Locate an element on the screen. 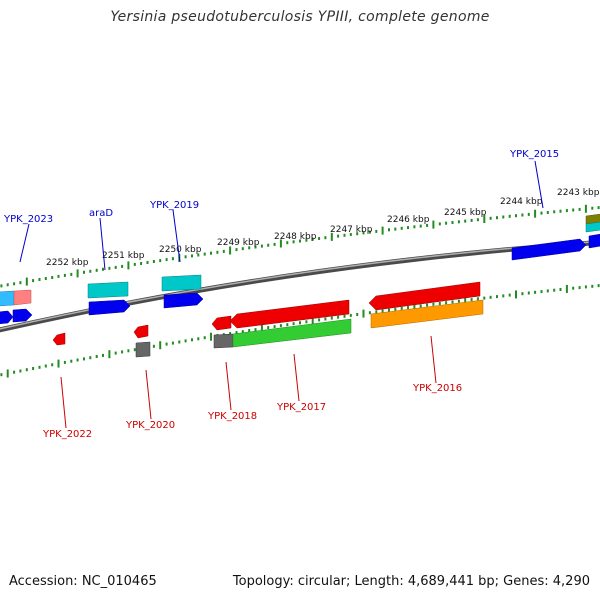 Image resolution: width=600 pixels, height=600 pixels. gene-ypk2015-blue is located at coordinates (549, 249).